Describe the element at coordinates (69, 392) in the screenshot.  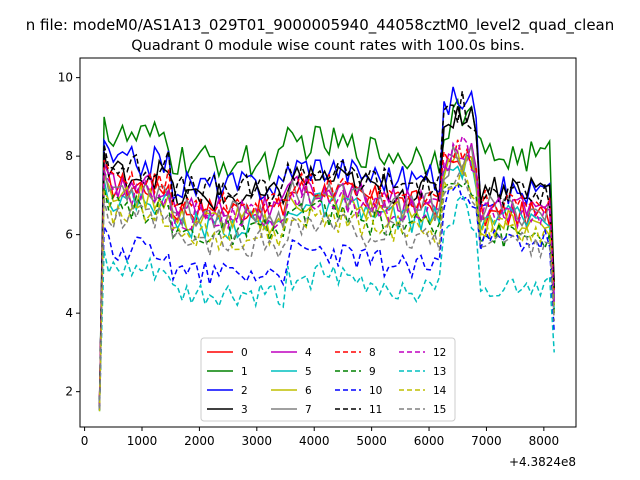
I see `y-tick-label: 2` at that location.